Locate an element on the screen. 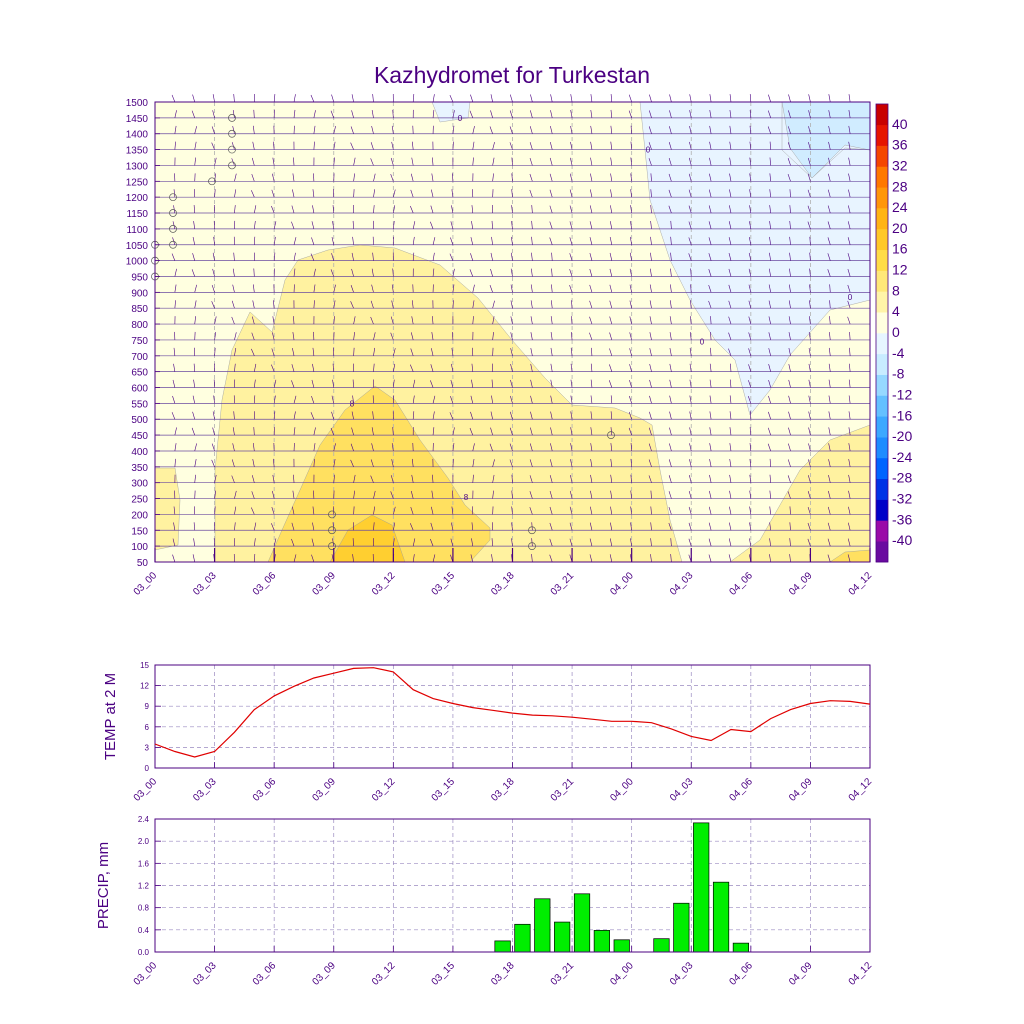 The height and width of the screenshot is (1024, 1024). colorbar-label: -12 is located at coordinates (902, 394).